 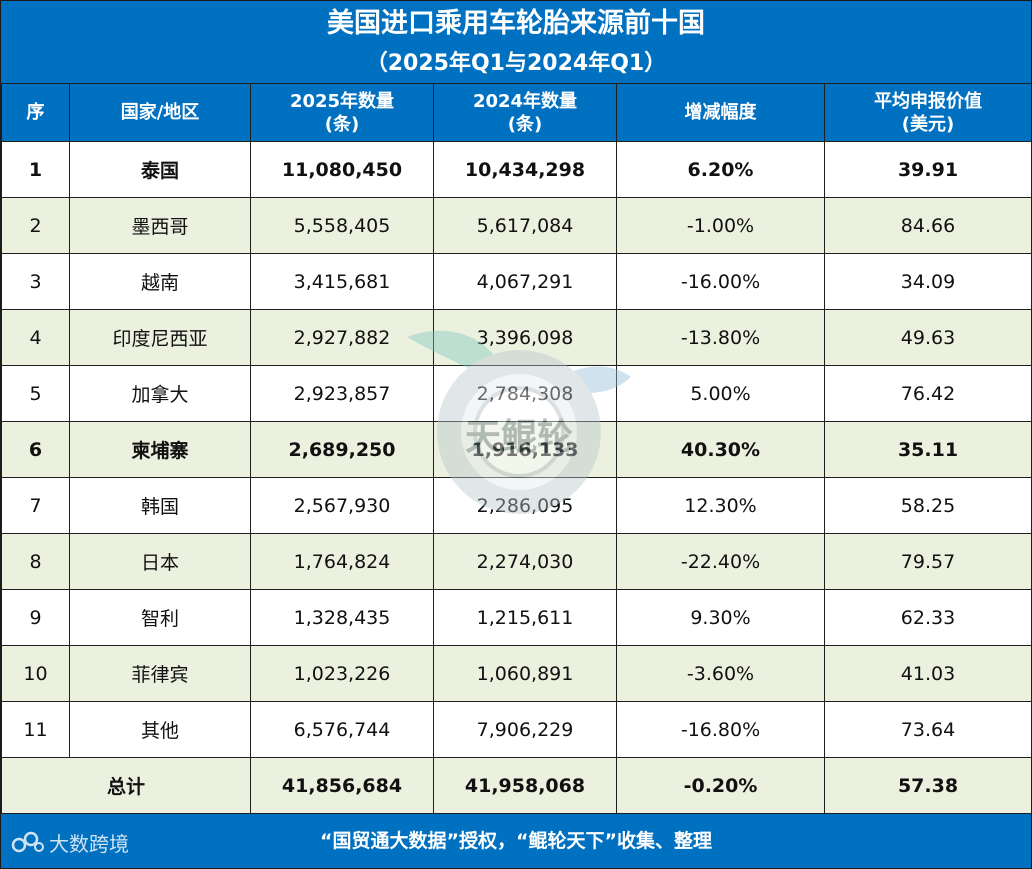 I want to click on cell-change: -1.00%, so click(x=721, y=226).